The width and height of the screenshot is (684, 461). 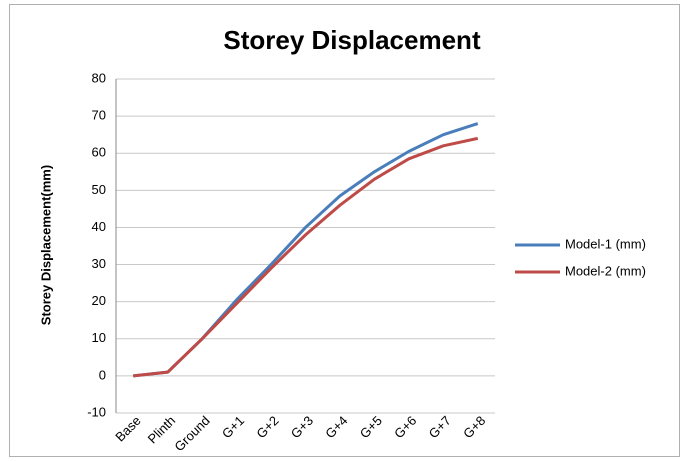 What do you see at coordinates (102, 374) in the screenshot?
I see `y-tick-label: 0` at bounding box center [102, 374].